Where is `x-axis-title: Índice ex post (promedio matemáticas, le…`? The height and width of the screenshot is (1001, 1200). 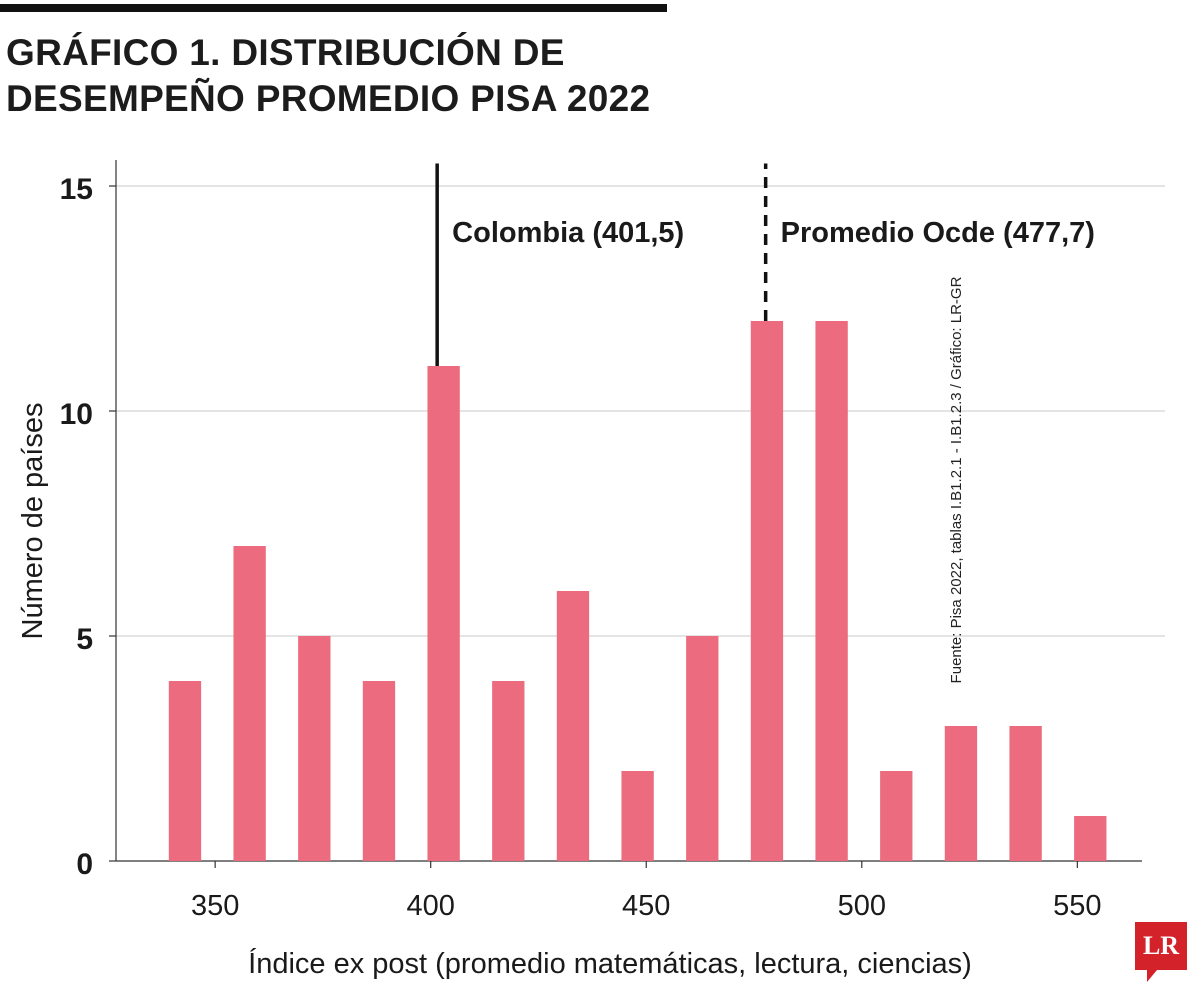 x-axis-title: Índice ex post (promedio matemáticas, le… is located at coordinates (610, 963).